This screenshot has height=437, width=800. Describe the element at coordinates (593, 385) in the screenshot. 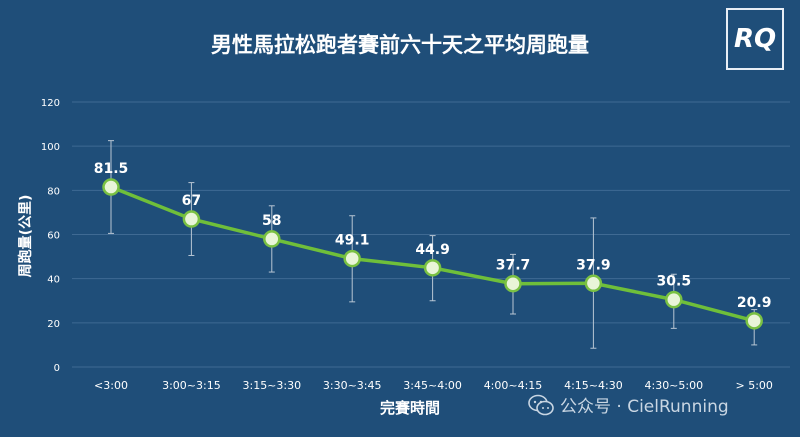

I see `x-tick-label: 4:15~4:30` at that location.